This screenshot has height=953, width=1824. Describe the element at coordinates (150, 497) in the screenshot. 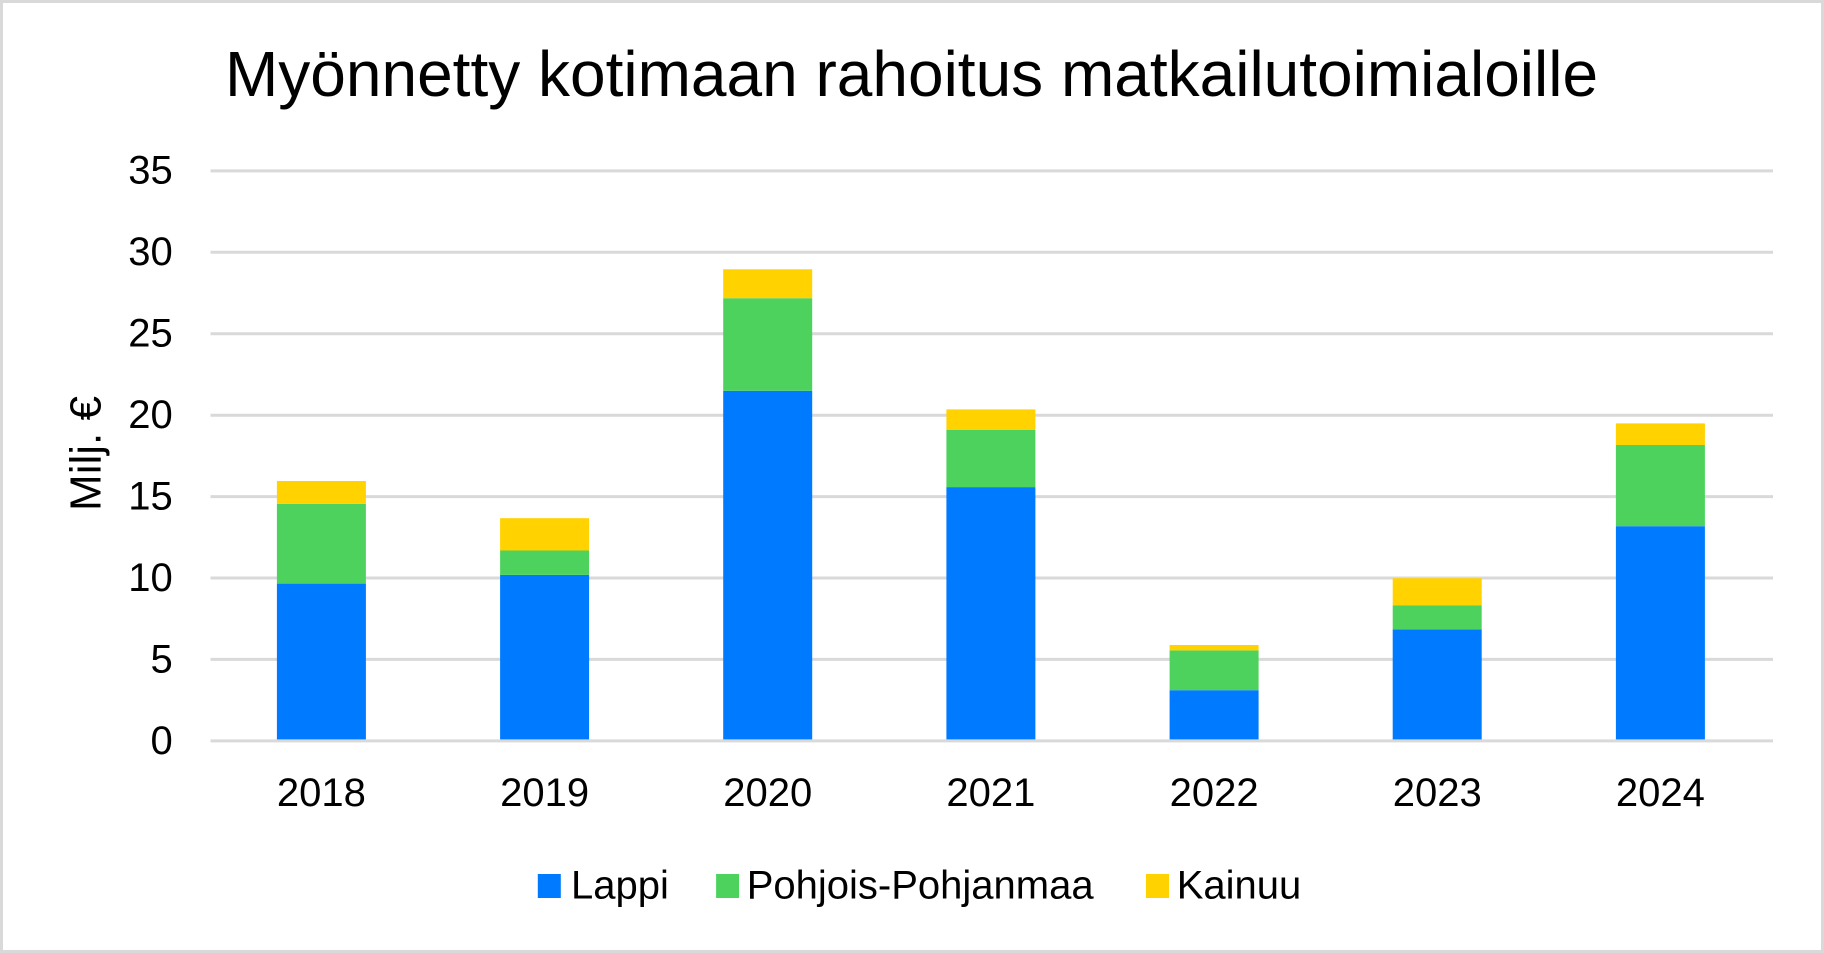

I see `svg-text: 15` at that location.